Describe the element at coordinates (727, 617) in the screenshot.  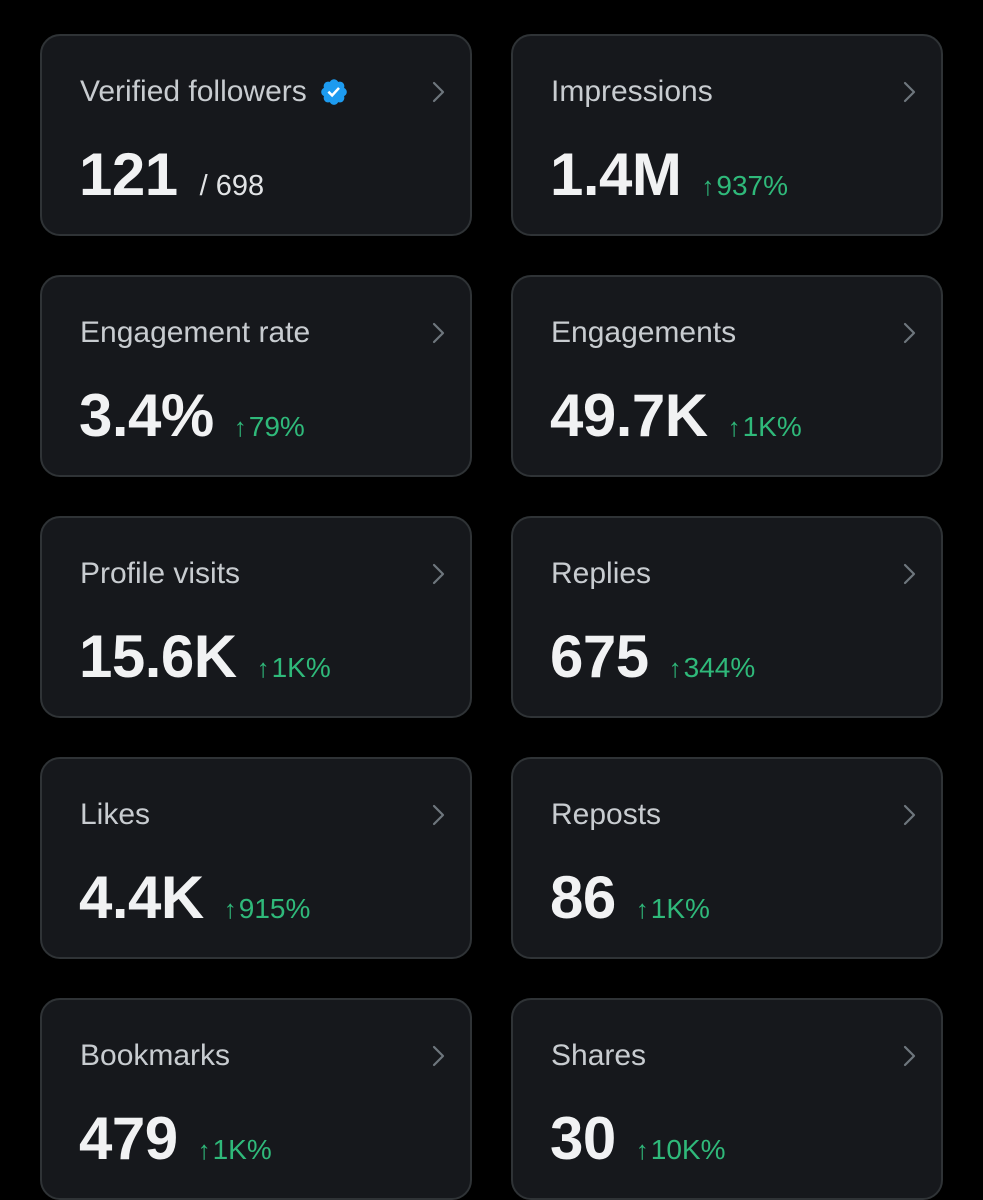
I see `metric-card-replies: Replies 675 ↑ 344%` at that location.